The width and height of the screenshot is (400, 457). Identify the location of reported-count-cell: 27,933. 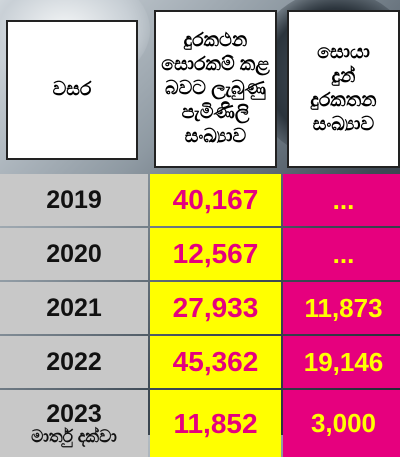
(215, 308).